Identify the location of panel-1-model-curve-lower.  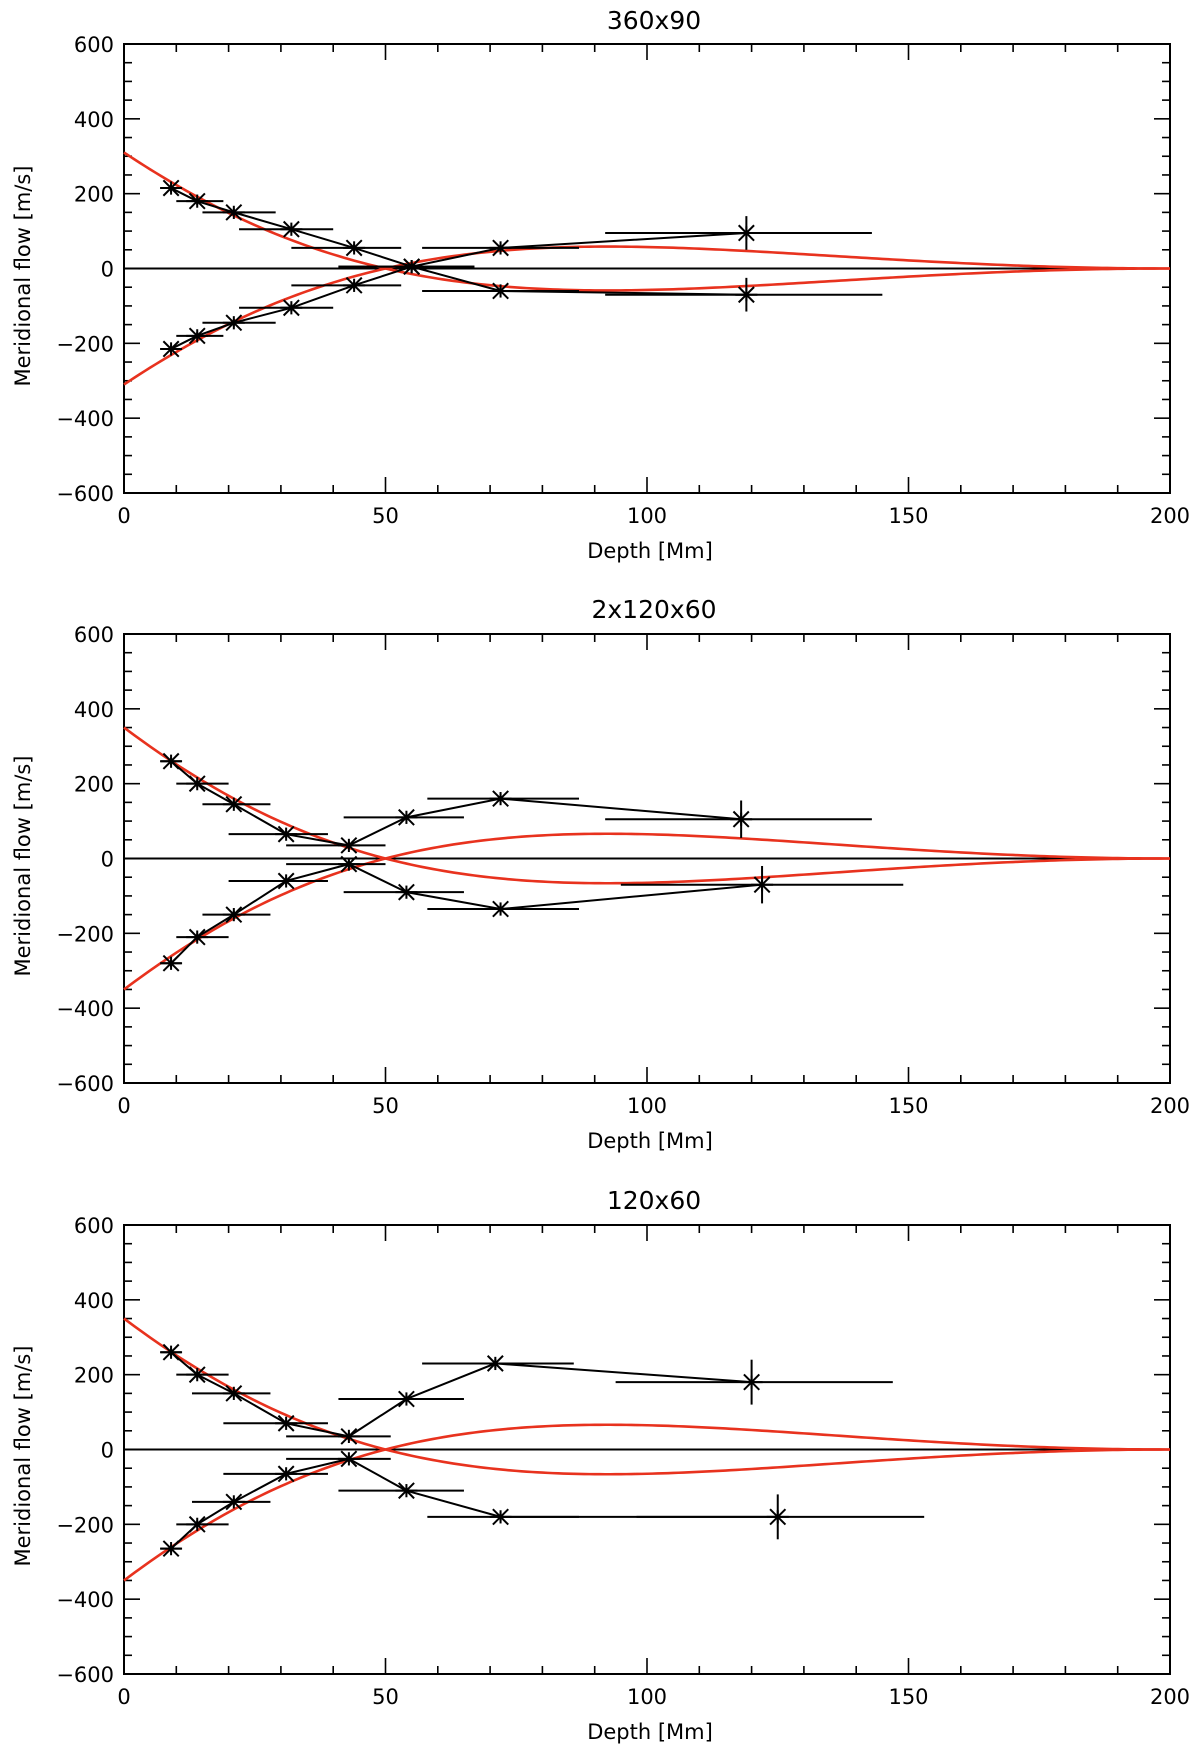
(646, 315).